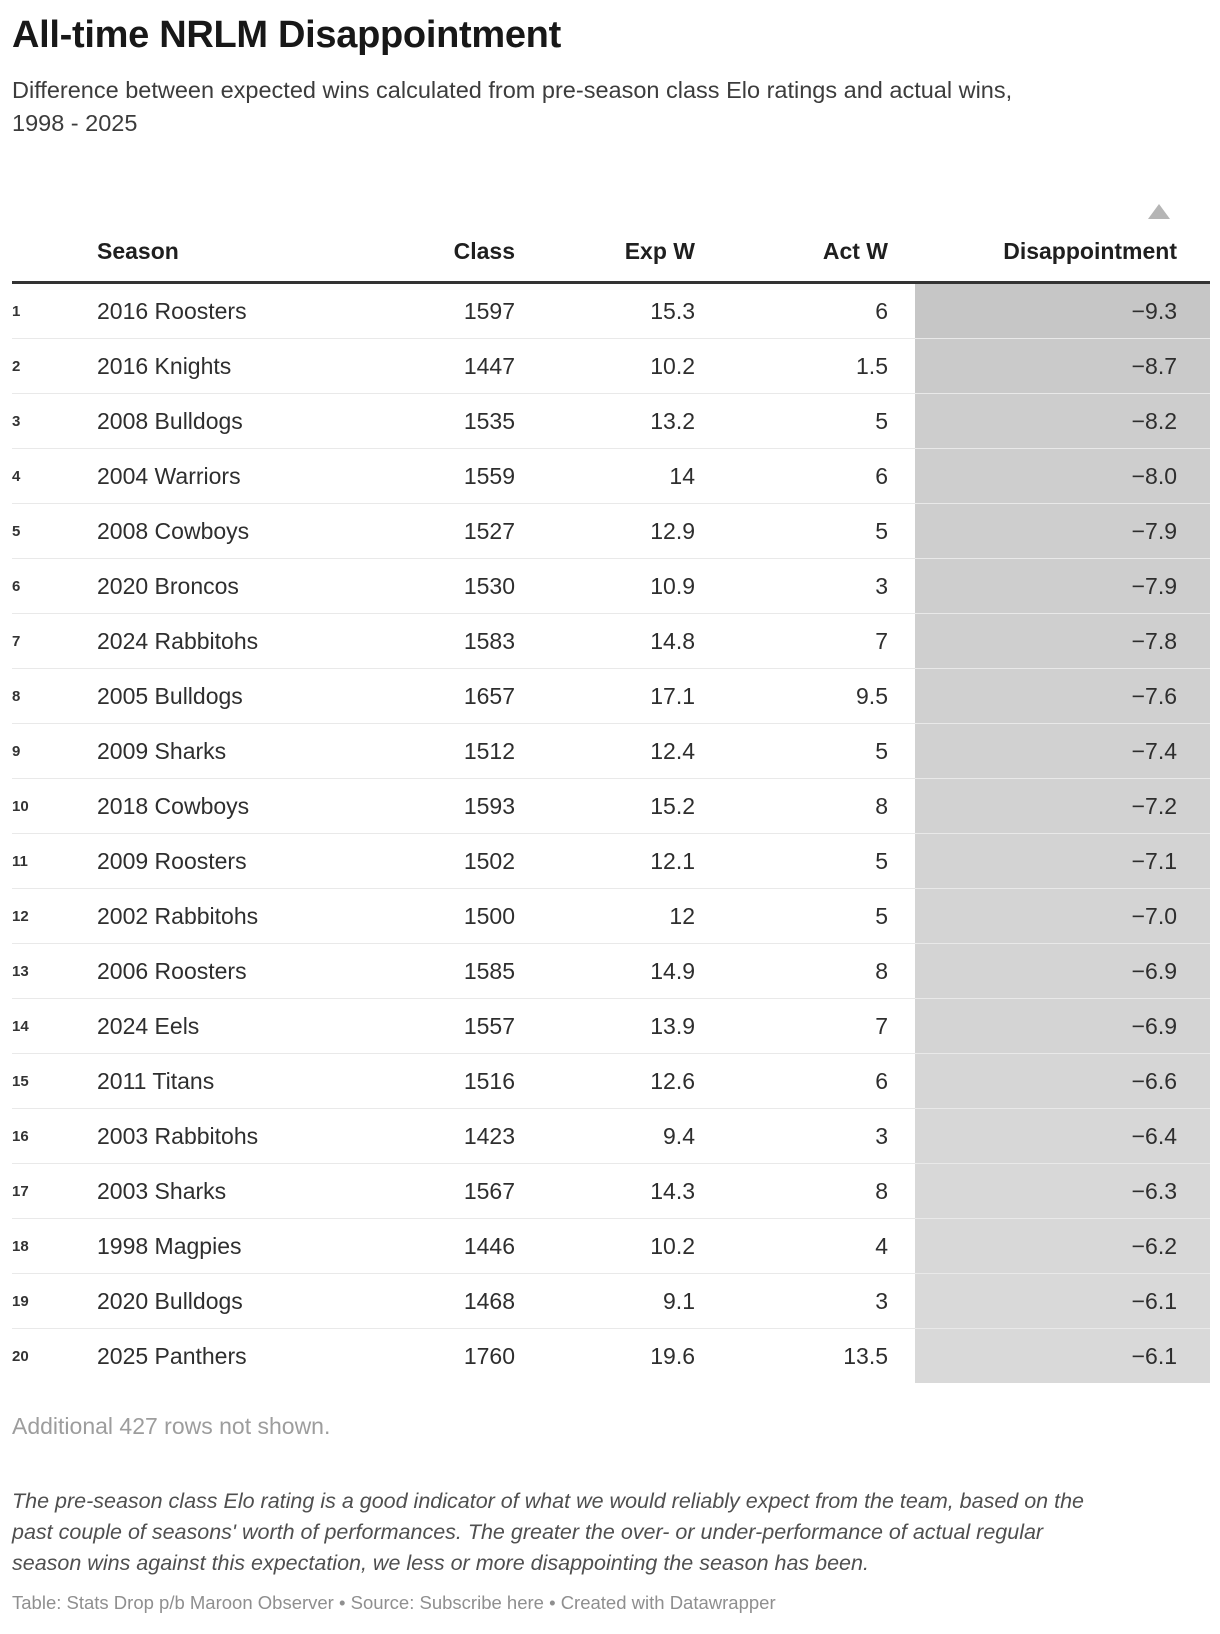  Describe the element at coordinates (1062, 861) in the screenshot. I see `disappointment-cell: −7.1` at that location.